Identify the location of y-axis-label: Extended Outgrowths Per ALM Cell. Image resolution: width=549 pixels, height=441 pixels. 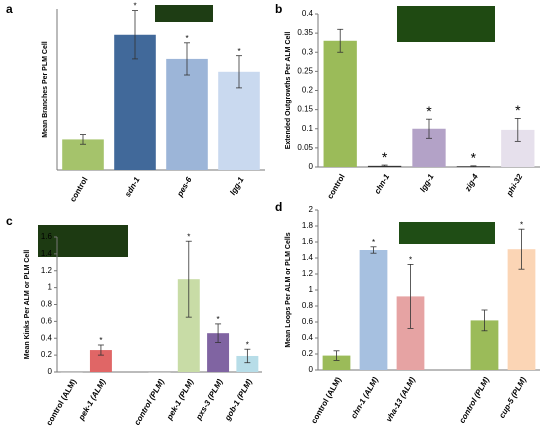
(288, 91).